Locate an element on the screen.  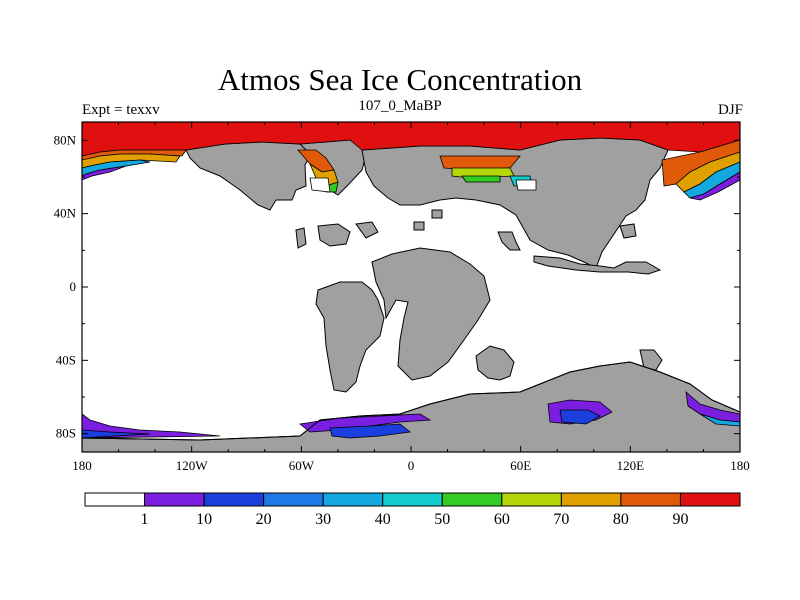
land-antarctica-edge is located at coordinates (411, 401).